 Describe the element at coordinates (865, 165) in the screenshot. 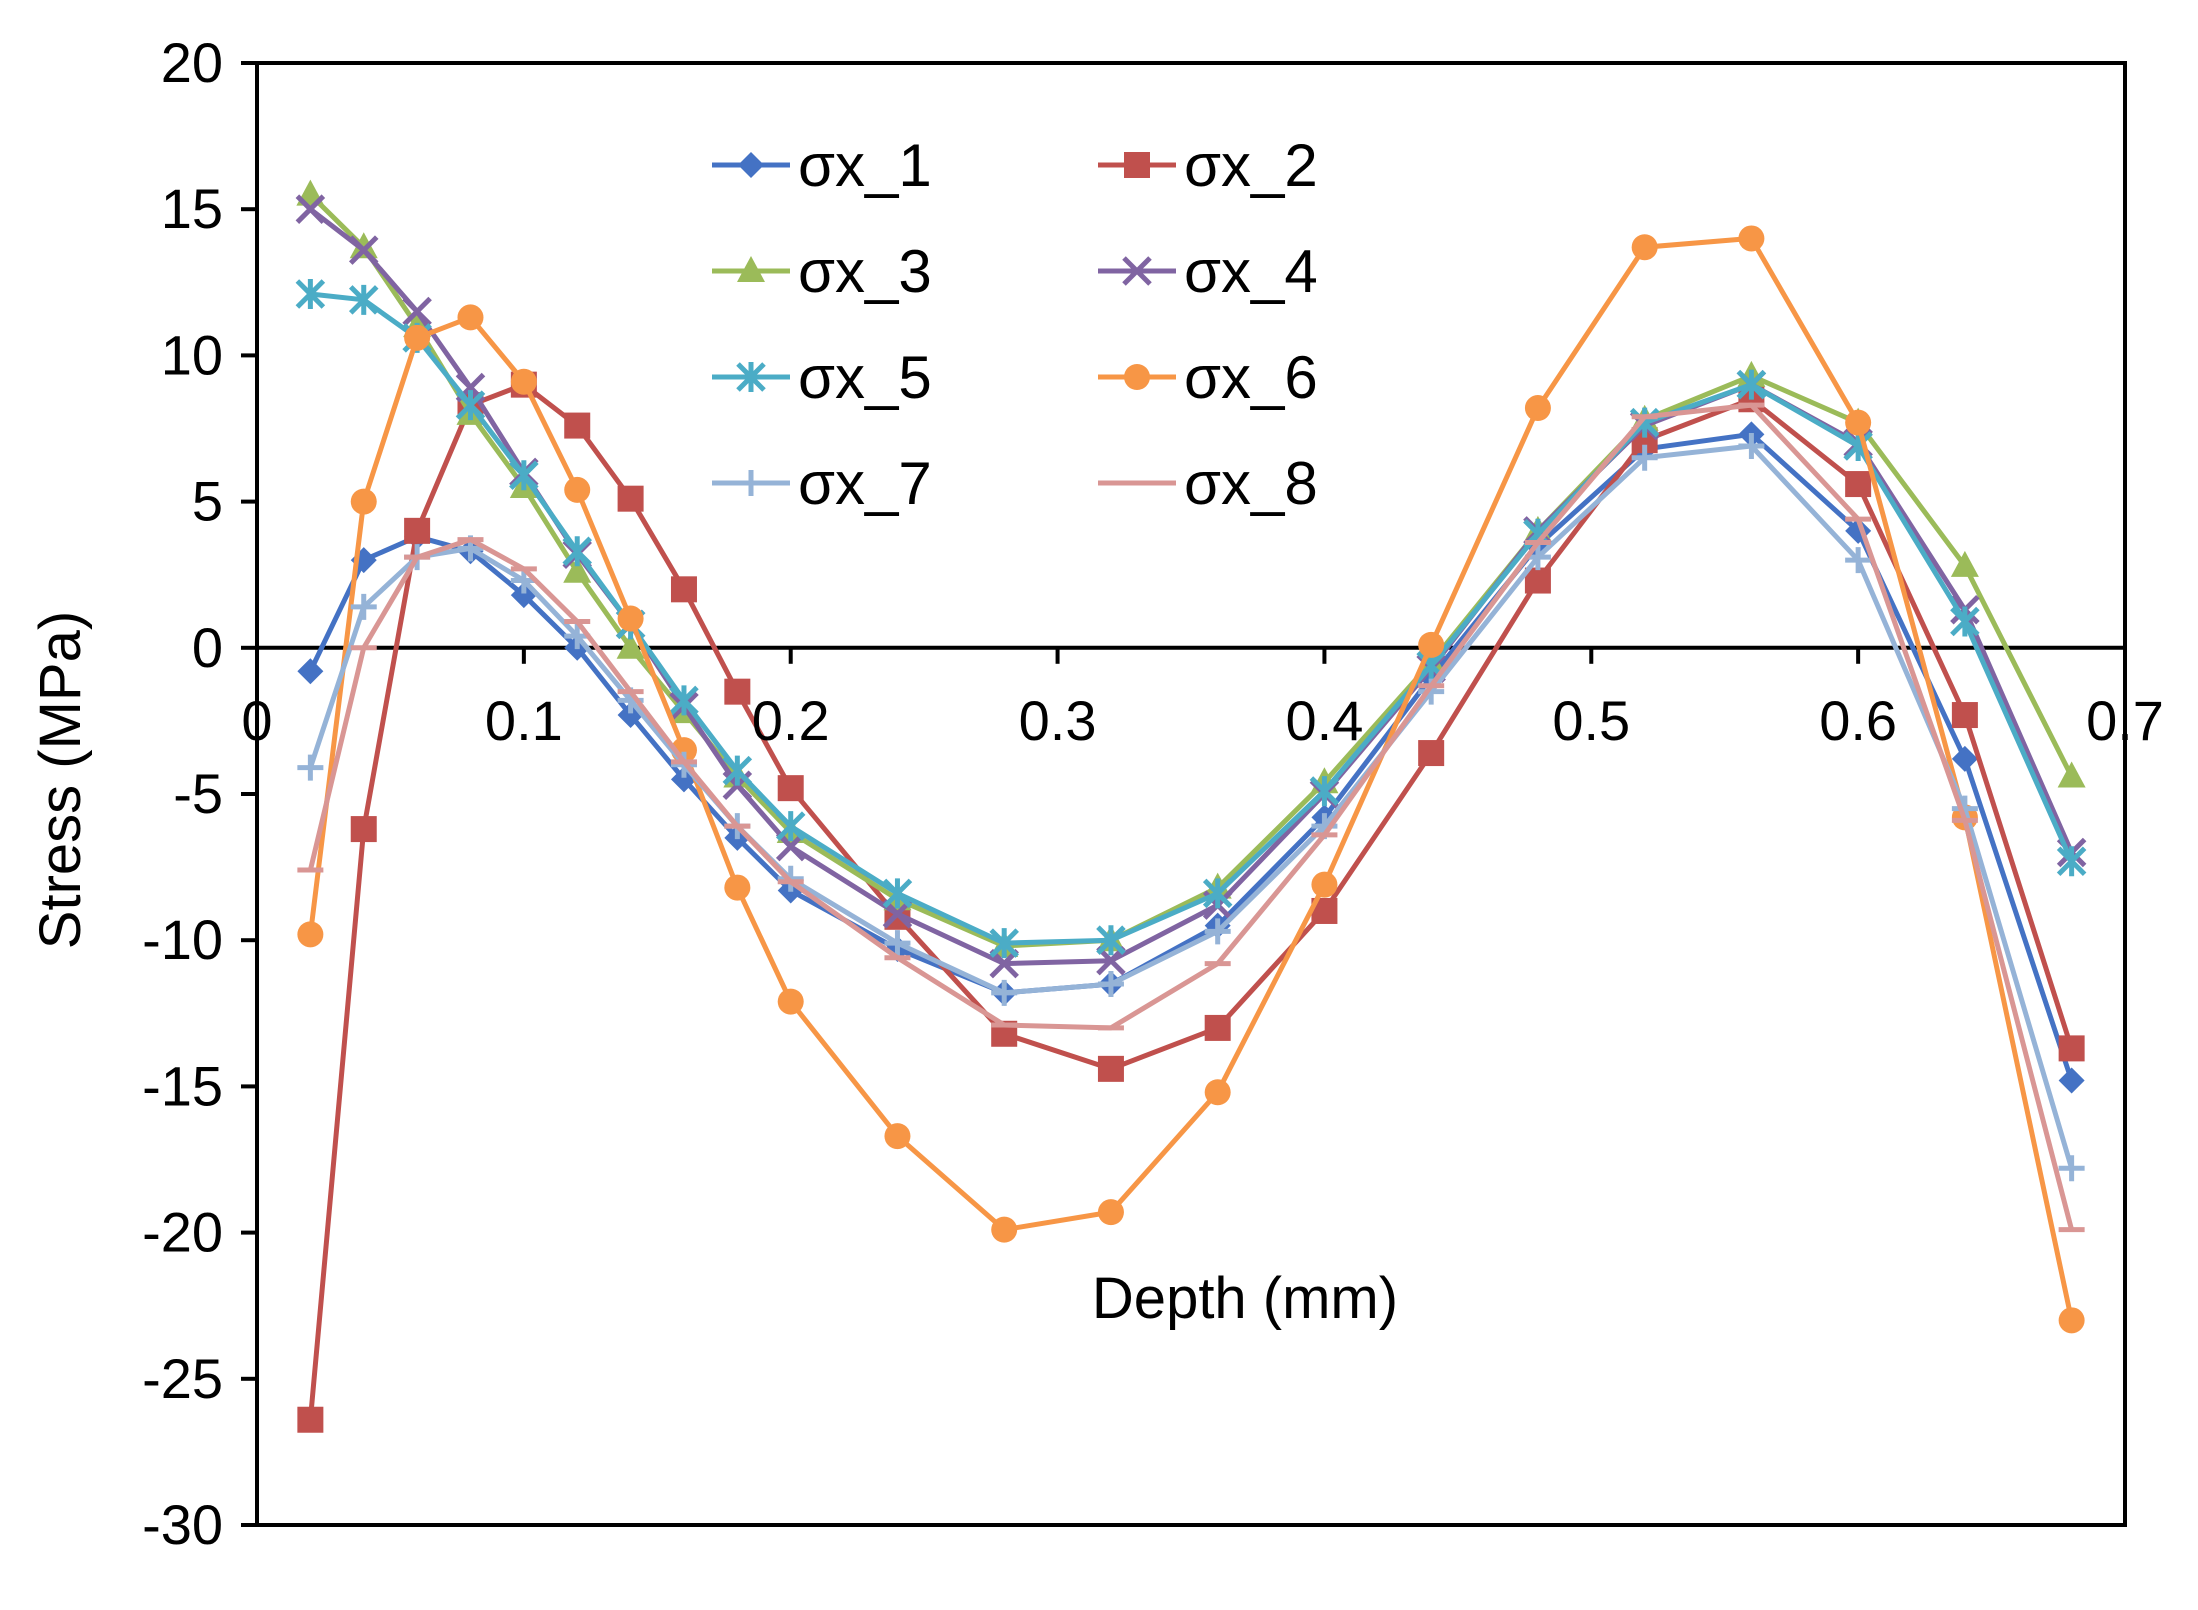

I see `legend-label: σx_1` at that location.